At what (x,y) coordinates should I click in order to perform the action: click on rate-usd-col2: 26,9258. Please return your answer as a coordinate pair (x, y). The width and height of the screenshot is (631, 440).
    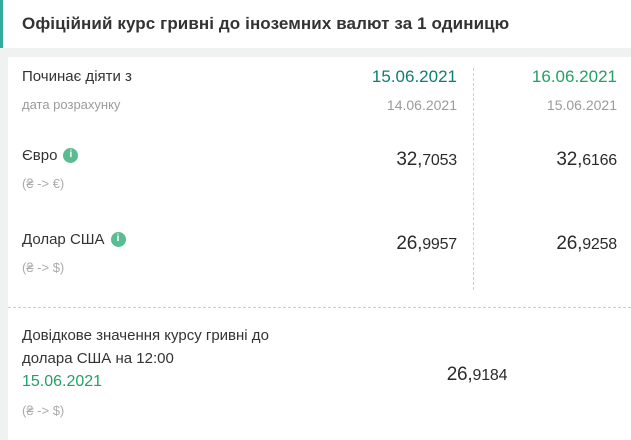
    Looking at the image, I should click on (586, 243).